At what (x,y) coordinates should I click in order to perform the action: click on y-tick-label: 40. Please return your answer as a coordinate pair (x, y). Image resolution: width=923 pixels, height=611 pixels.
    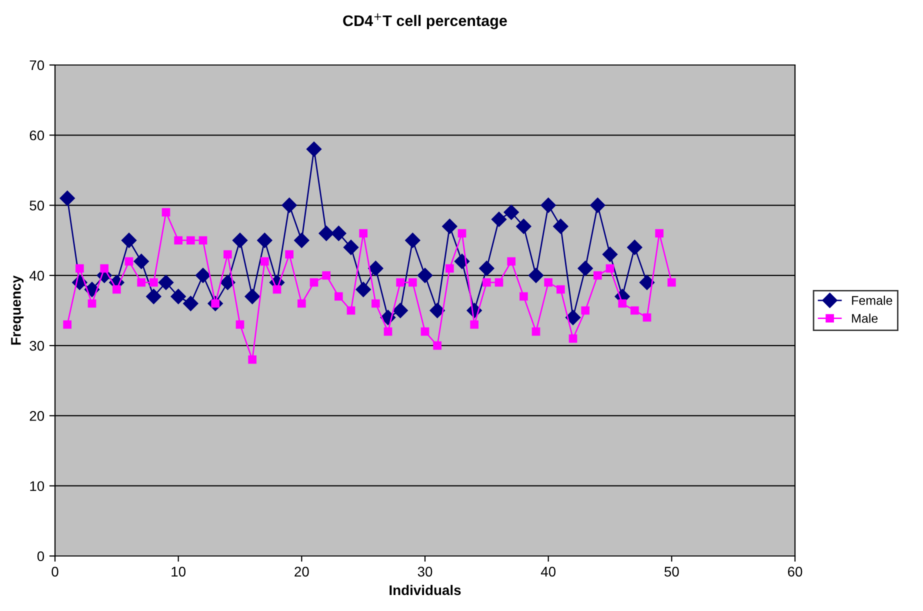
    Looking at the image, I should click on (36, 275).